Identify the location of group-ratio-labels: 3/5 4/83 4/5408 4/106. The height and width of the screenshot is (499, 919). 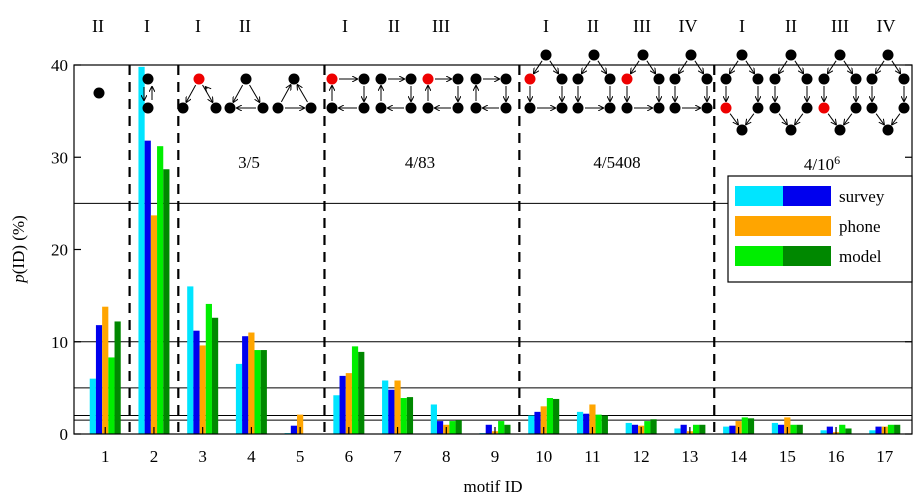
(539, 163).